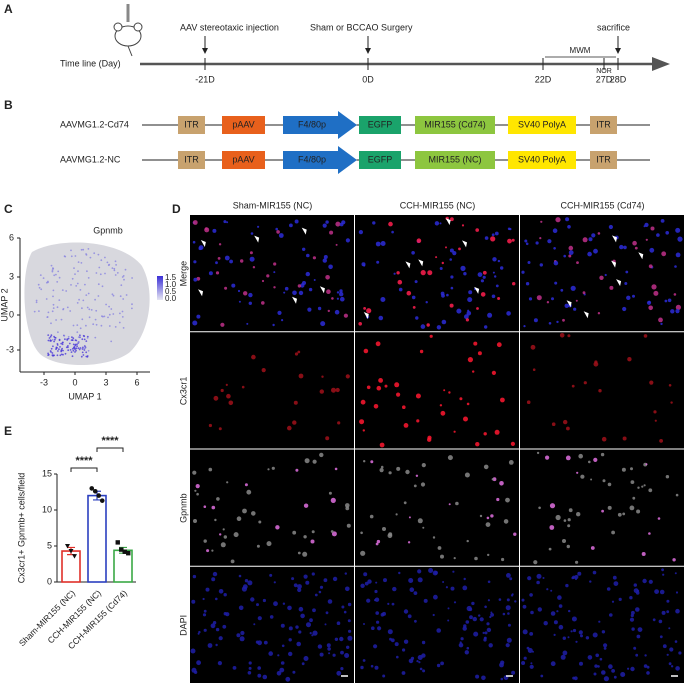 This screenshot has height=684, width=685. Describe the element at coordinates (8, 9) in the screenshot. I see `panel-label: A` at that location.